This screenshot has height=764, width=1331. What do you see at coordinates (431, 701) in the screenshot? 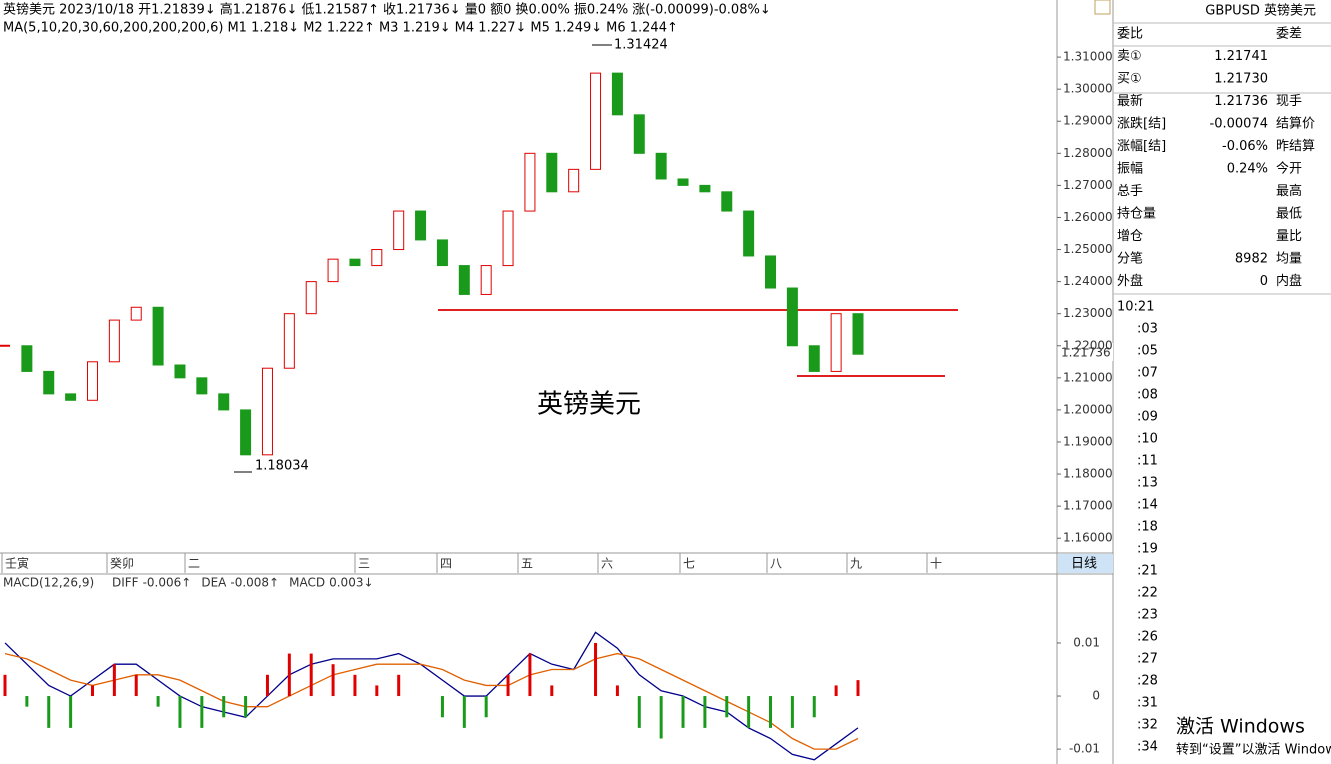
I see `macd-line` at bounding box center [431, 701].